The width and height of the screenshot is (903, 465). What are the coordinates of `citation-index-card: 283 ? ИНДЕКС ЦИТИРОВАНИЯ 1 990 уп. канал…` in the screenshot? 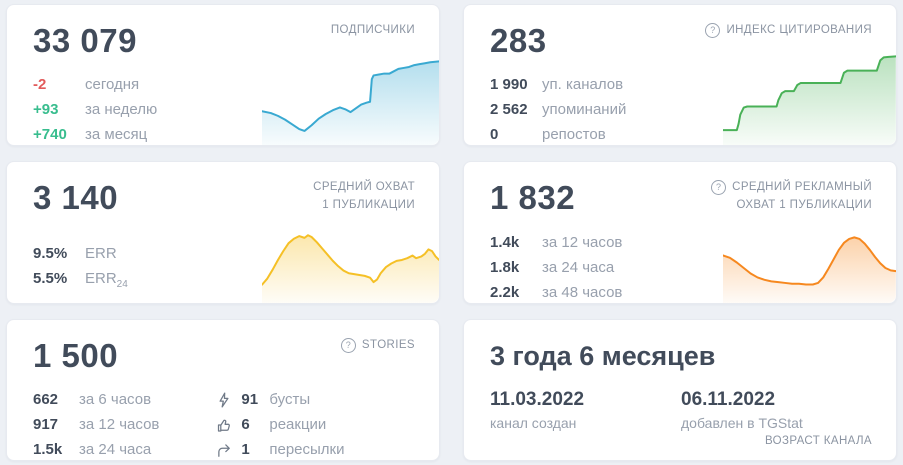 It's located at (680, 75).